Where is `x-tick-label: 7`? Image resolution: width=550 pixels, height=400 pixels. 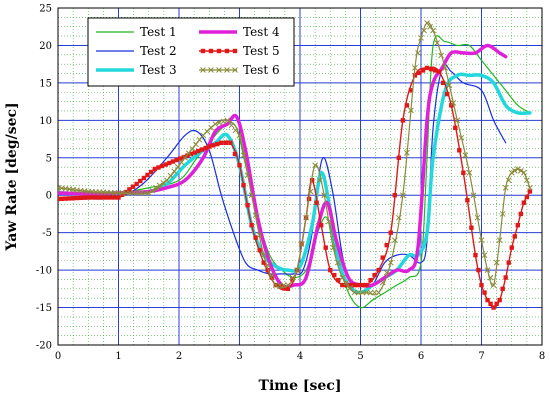 x-tick-label: 7 is located at coordinates (481, 356).